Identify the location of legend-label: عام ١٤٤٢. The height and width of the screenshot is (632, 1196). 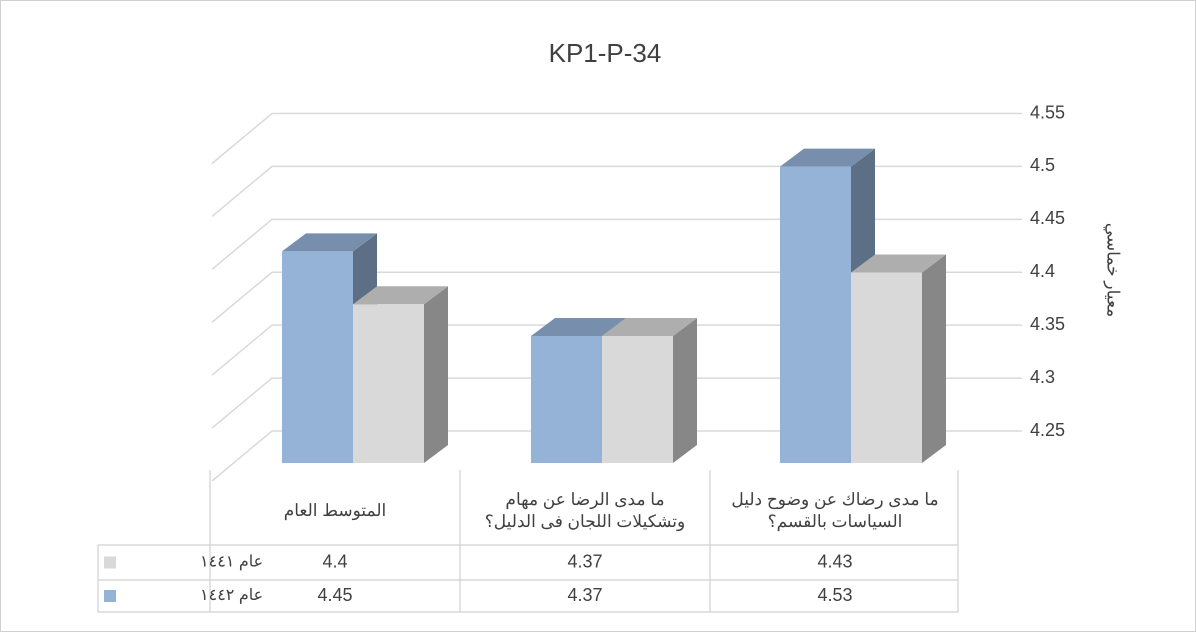
(231, 595).